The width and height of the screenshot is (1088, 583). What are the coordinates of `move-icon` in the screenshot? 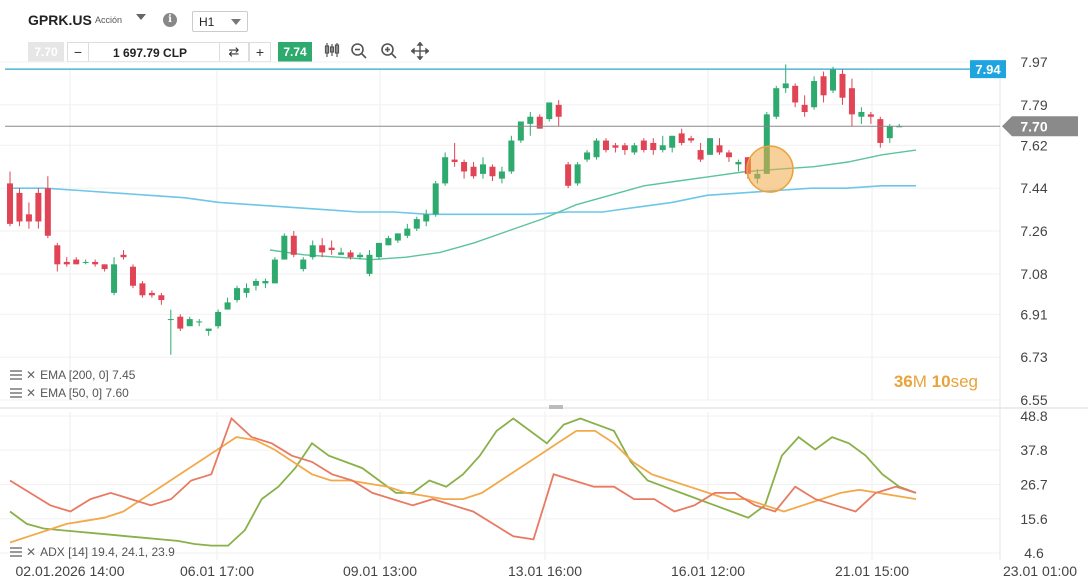 It's located at (420, 51).